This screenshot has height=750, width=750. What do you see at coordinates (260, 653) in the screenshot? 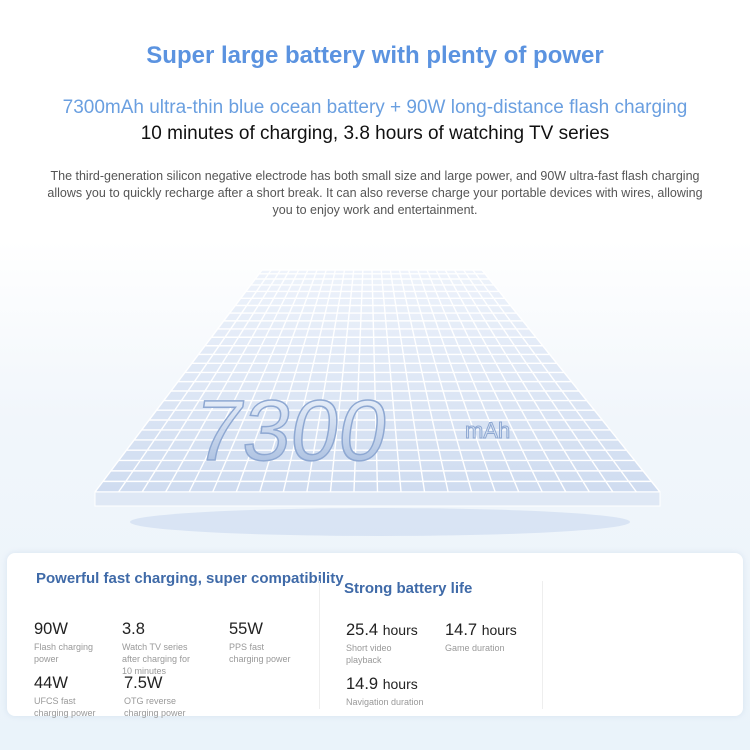
I see `stat-label: PPS fast charging power` at bounding box center [260, 653].